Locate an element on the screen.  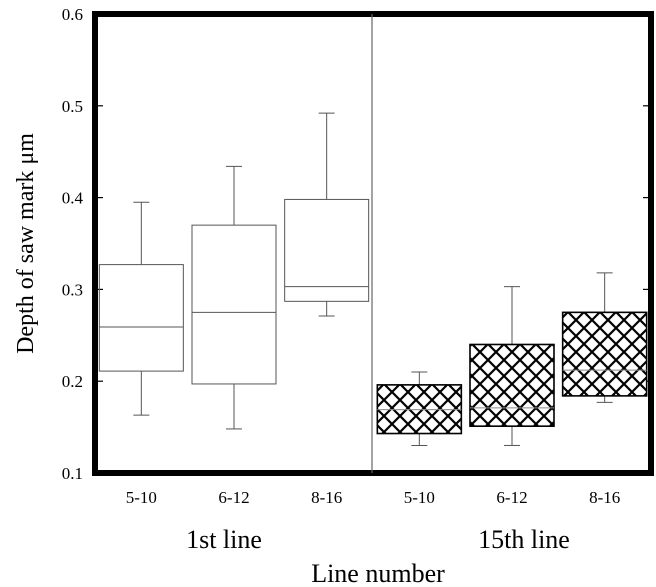
y-tick-label: 0.5 is located at coordinates (72, 106).